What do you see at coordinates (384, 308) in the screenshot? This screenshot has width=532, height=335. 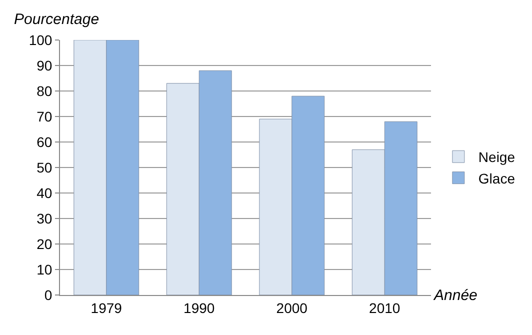 I see `x-tick-label: 2010` at bounding box center [384, 308].